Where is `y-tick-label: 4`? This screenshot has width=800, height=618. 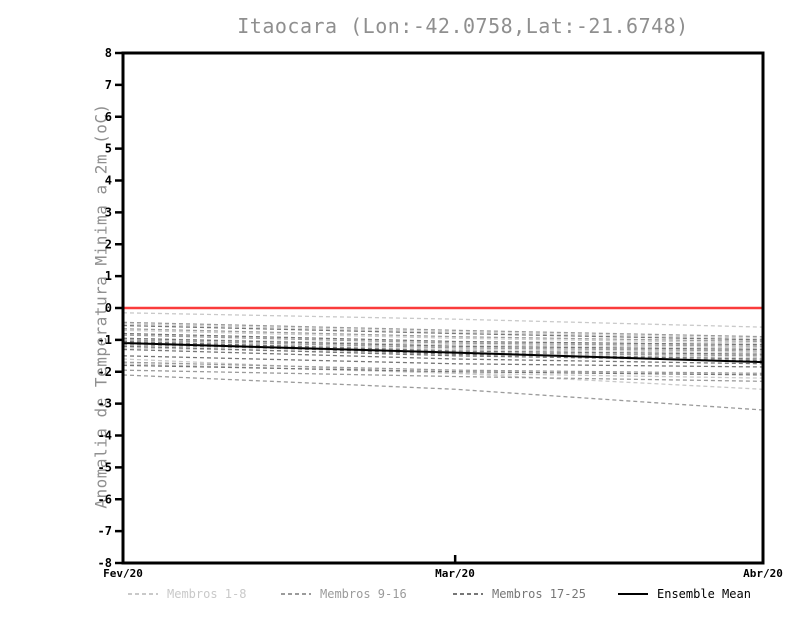
y-tick-label: 4 is located at coordinates (108, 181).